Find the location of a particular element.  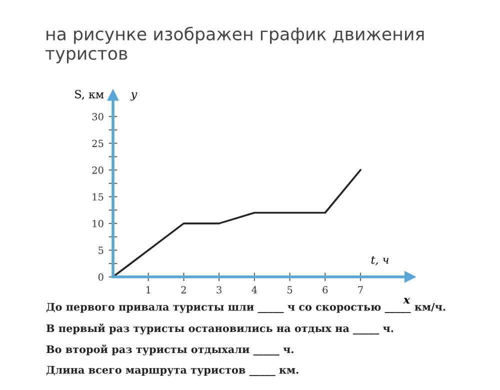

line-series is located at coordinates (237, 223).